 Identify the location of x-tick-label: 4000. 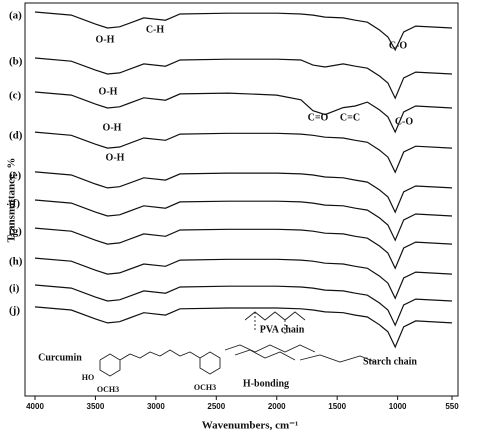
(35, 406).